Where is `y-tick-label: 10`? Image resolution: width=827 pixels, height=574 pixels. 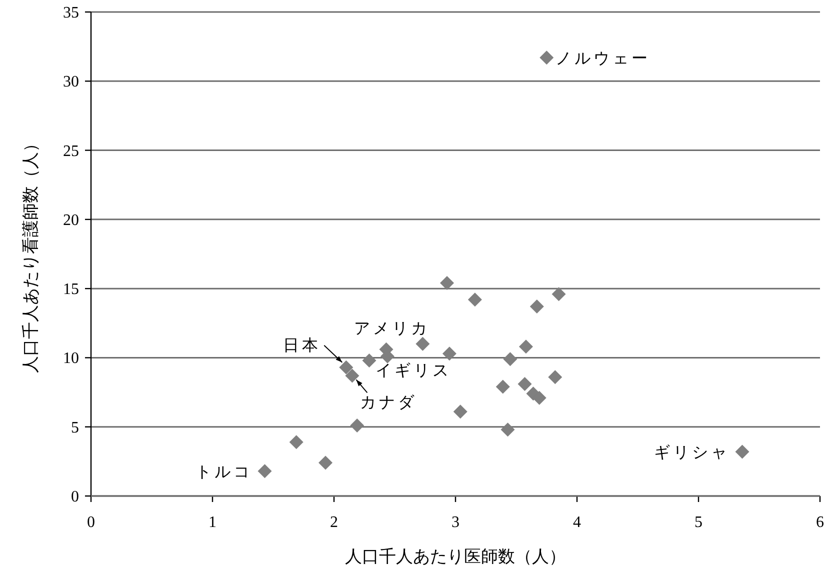
y-tick-label: 10 is located at coordinates (71, 359).